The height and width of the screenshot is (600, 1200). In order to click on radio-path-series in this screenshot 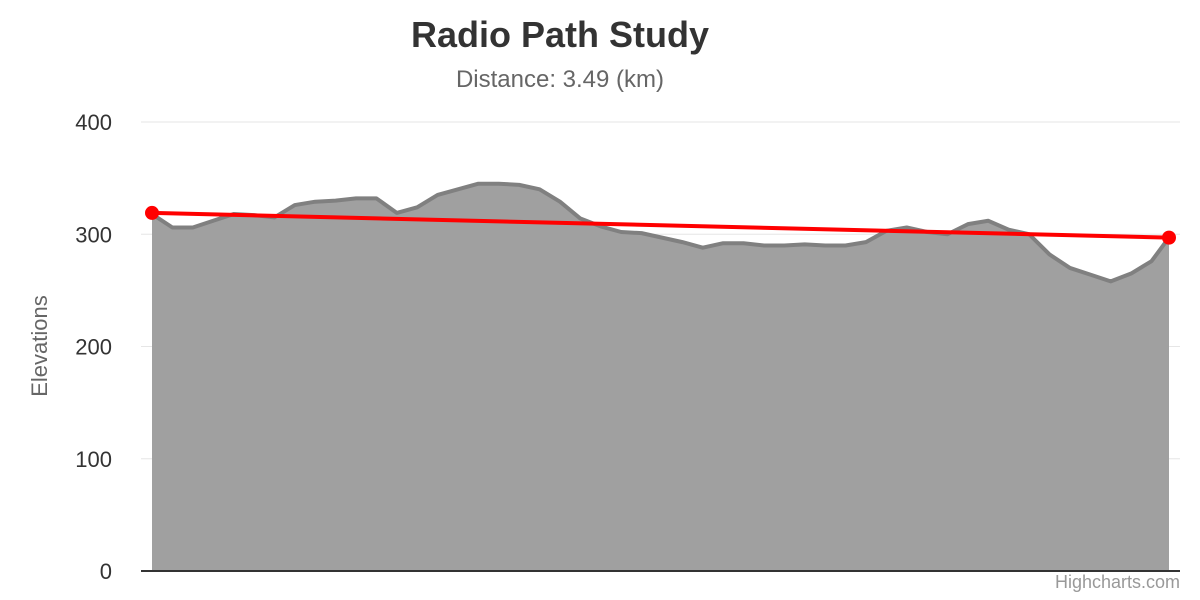, I will do `click(660, 225)`.